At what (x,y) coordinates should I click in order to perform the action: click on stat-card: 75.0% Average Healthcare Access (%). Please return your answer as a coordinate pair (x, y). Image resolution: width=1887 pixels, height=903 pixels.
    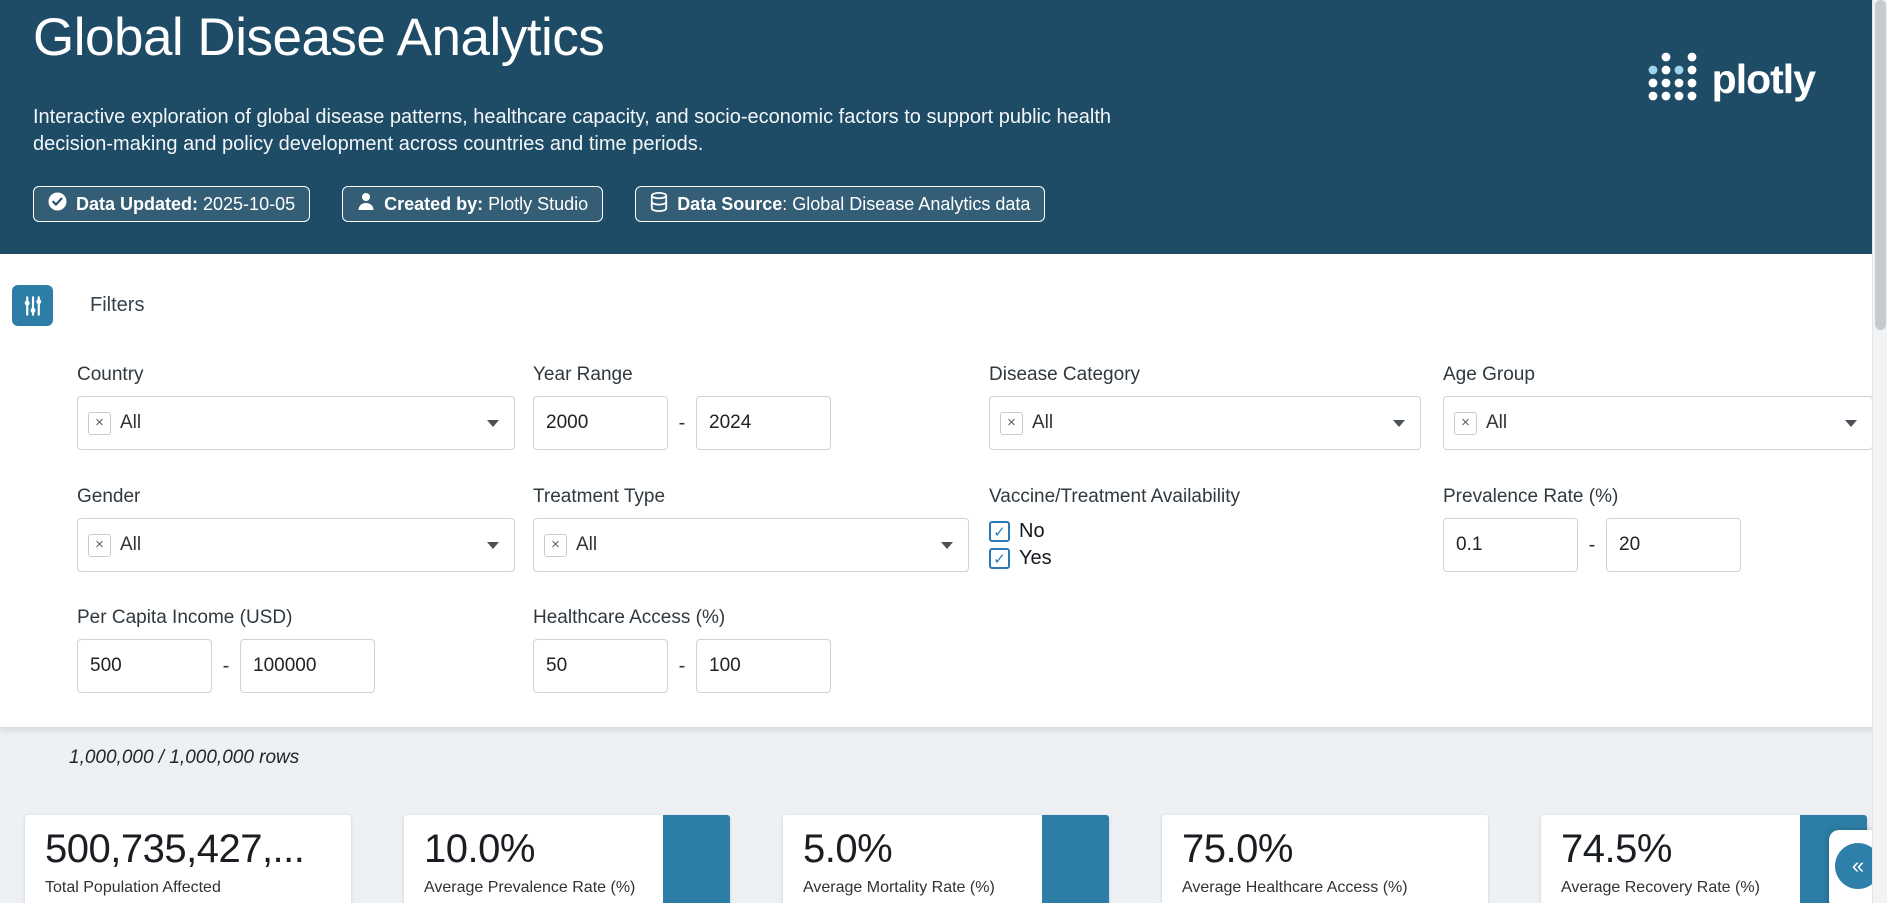
    Looking at the image, I should click on (1325, 859).